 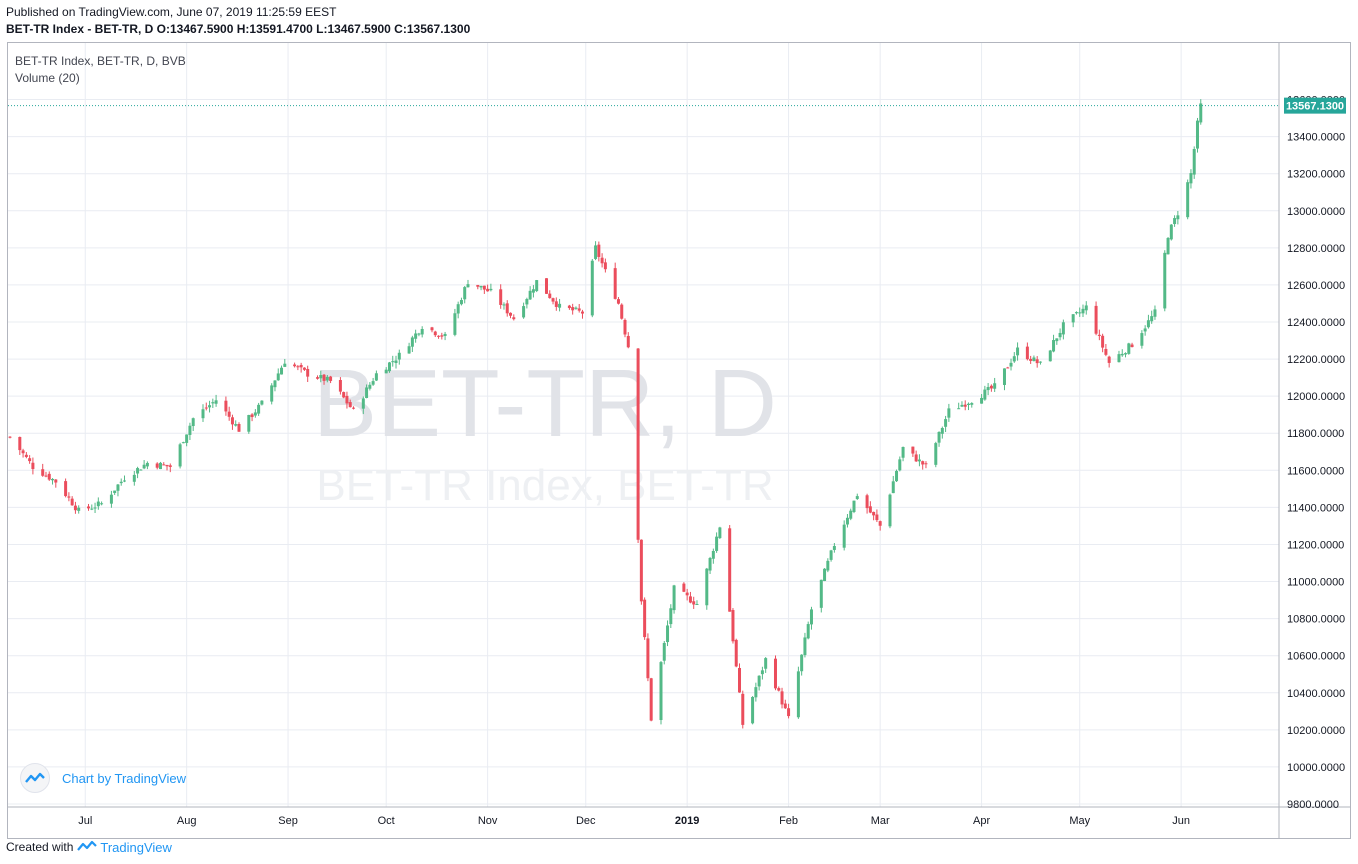 What do you see at coordinates (1316, 360) in the screenshot?
I see `y-tick-label: 12200.0000` at bounding box center [1316, 360].